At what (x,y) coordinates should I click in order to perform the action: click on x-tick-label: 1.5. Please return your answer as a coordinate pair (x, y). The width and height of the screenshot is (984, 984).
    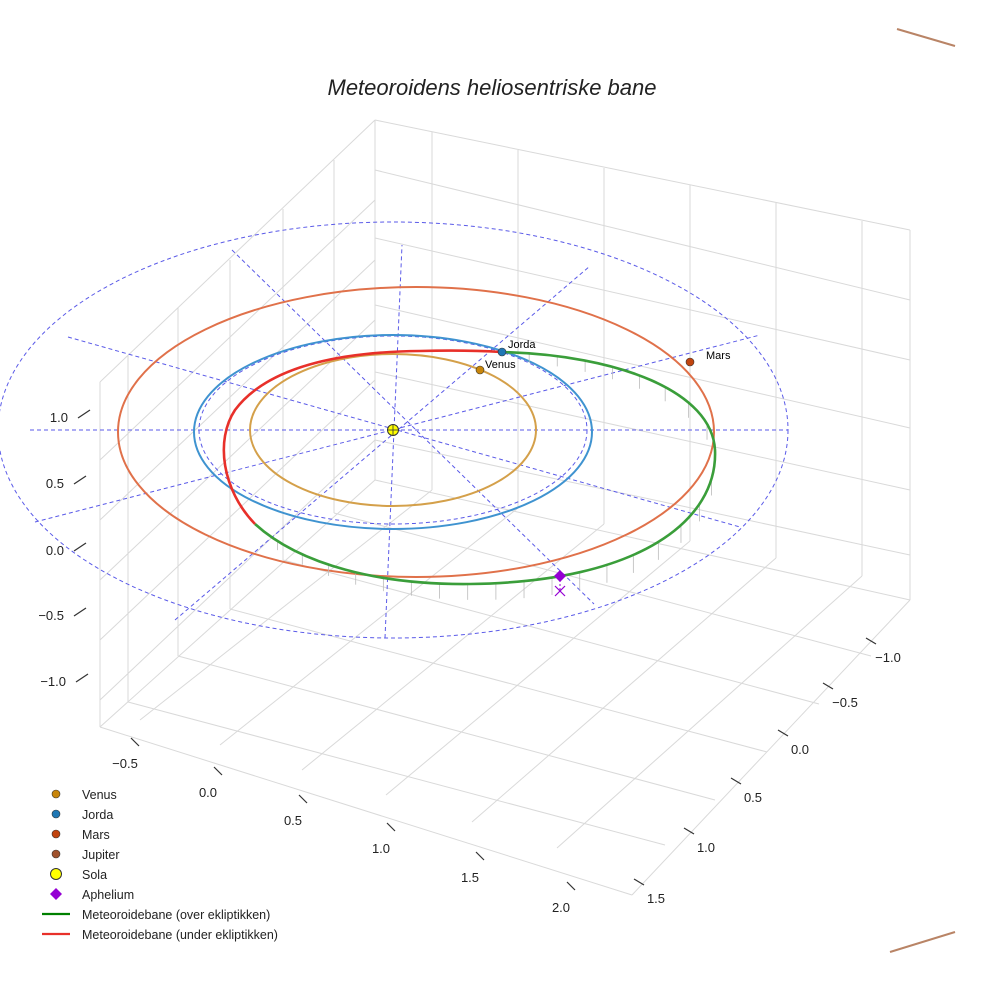
    Looking at the image, I should click on (470, 877).